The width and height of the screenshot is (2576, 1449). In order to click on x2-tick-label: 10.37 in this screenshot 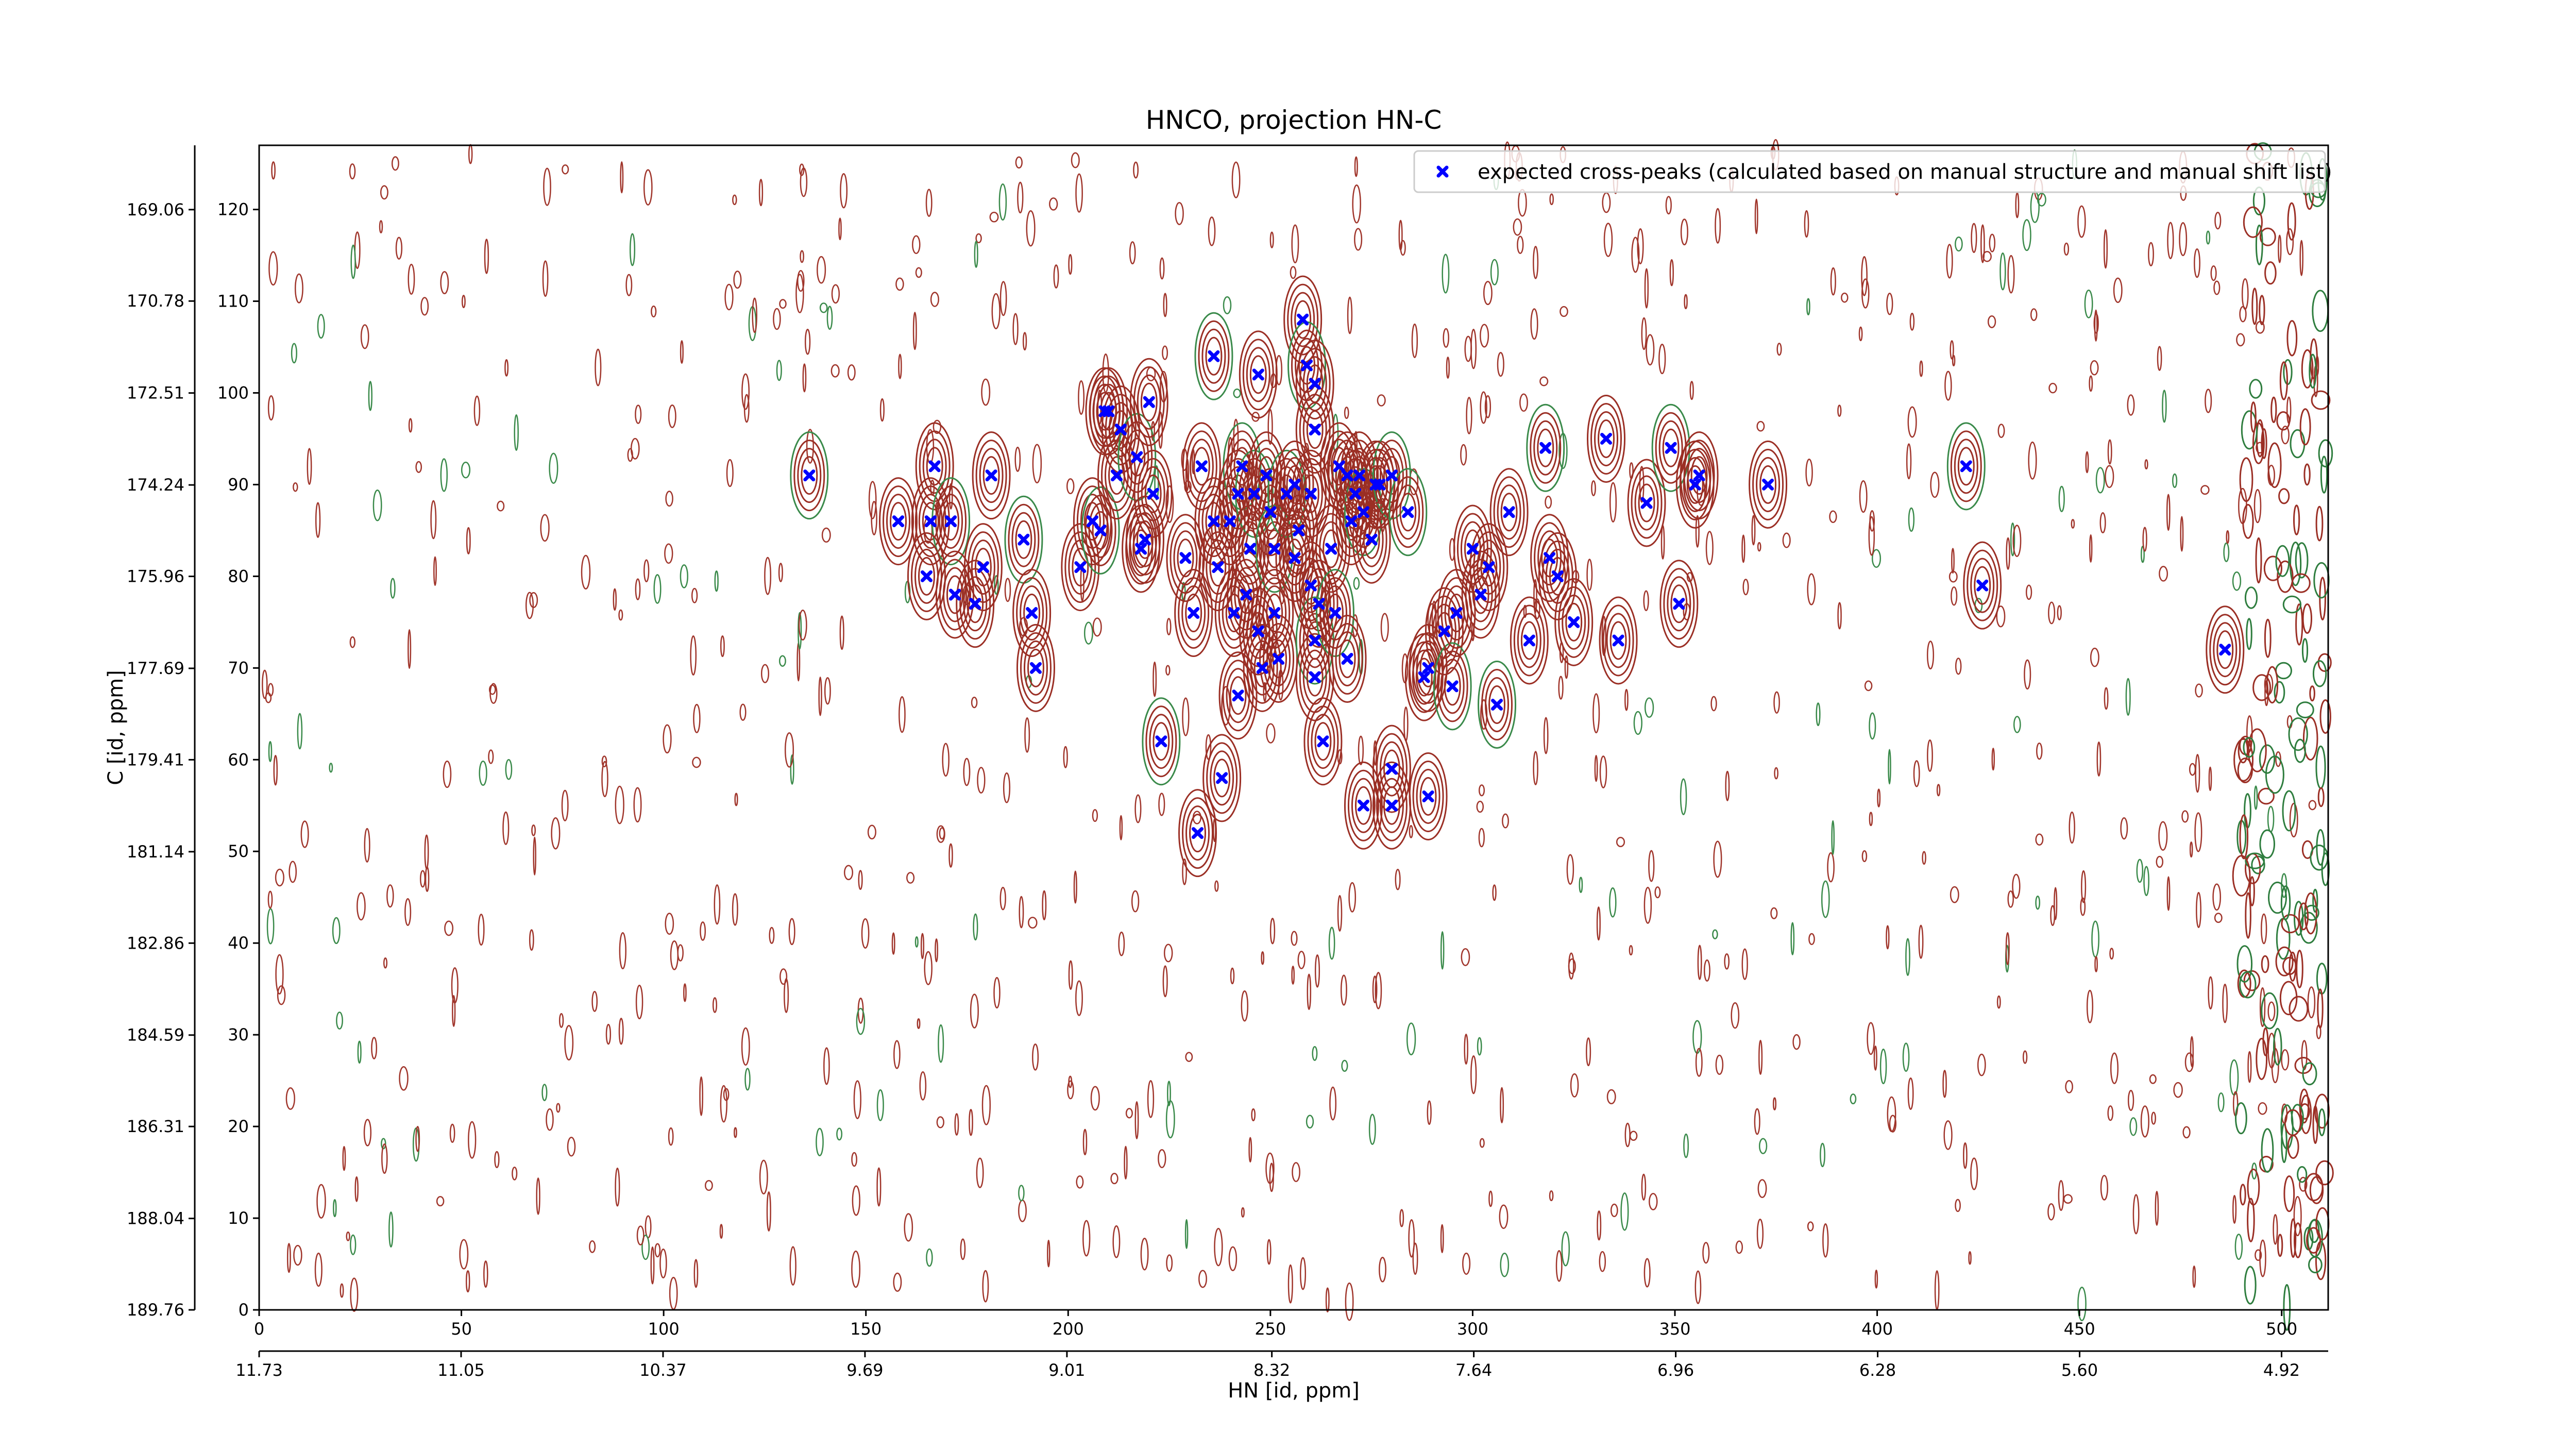, I will do `click(663, 1370)`.